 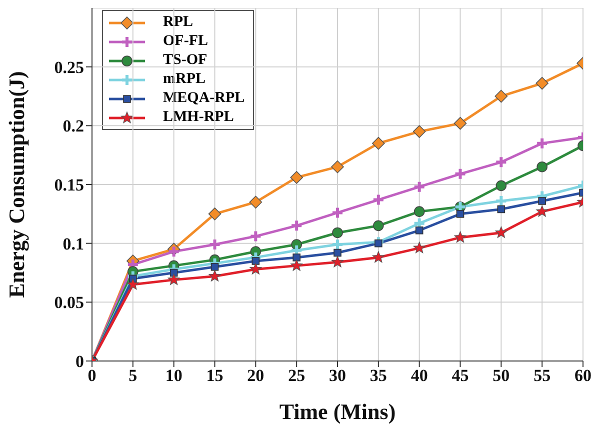 What do you see at coordinates (501, 376) in the screenshot?
I see `x-tick-label: 50` at bounding box center [501, 376].